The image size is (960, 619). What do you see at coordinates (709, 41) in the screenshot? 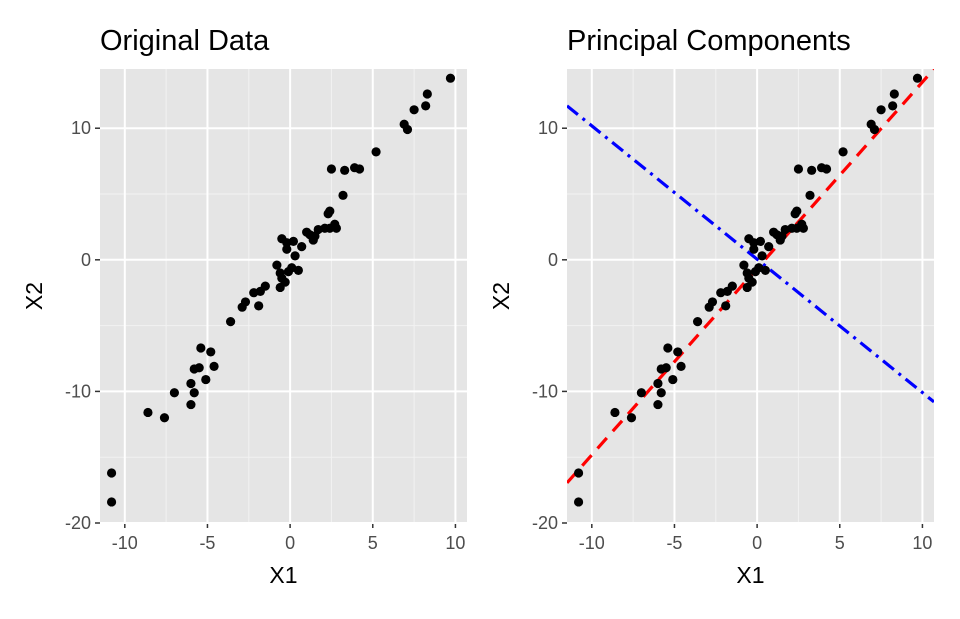
I see `panel-title: Principal Components` at bounding box center [709, 41].